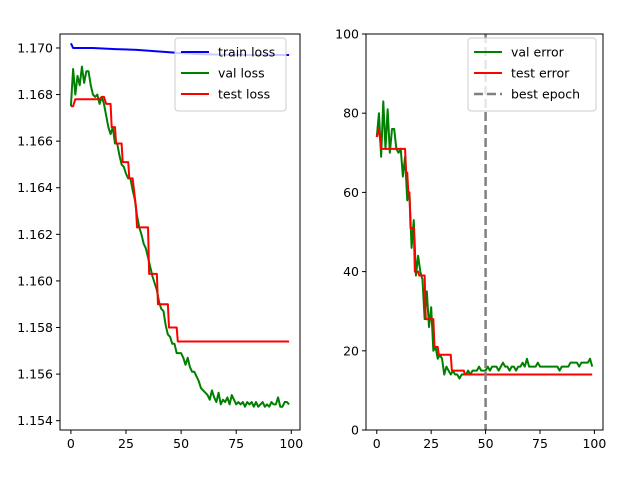 This screenshot has width=640, height=484. What do you see at coordinates (35, 94) in the screenshot?
I see `y-tick-label: 1.168` at bounding box center [35, 94].